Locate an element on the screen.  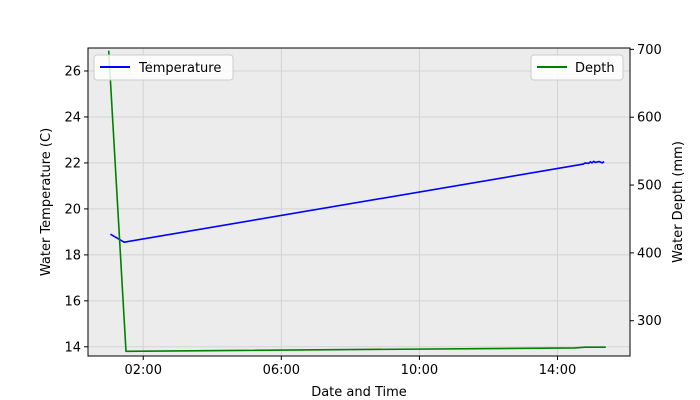
x-axis: 02:00 06:00 10:00 14:00 is located at coordinates (350, 367).